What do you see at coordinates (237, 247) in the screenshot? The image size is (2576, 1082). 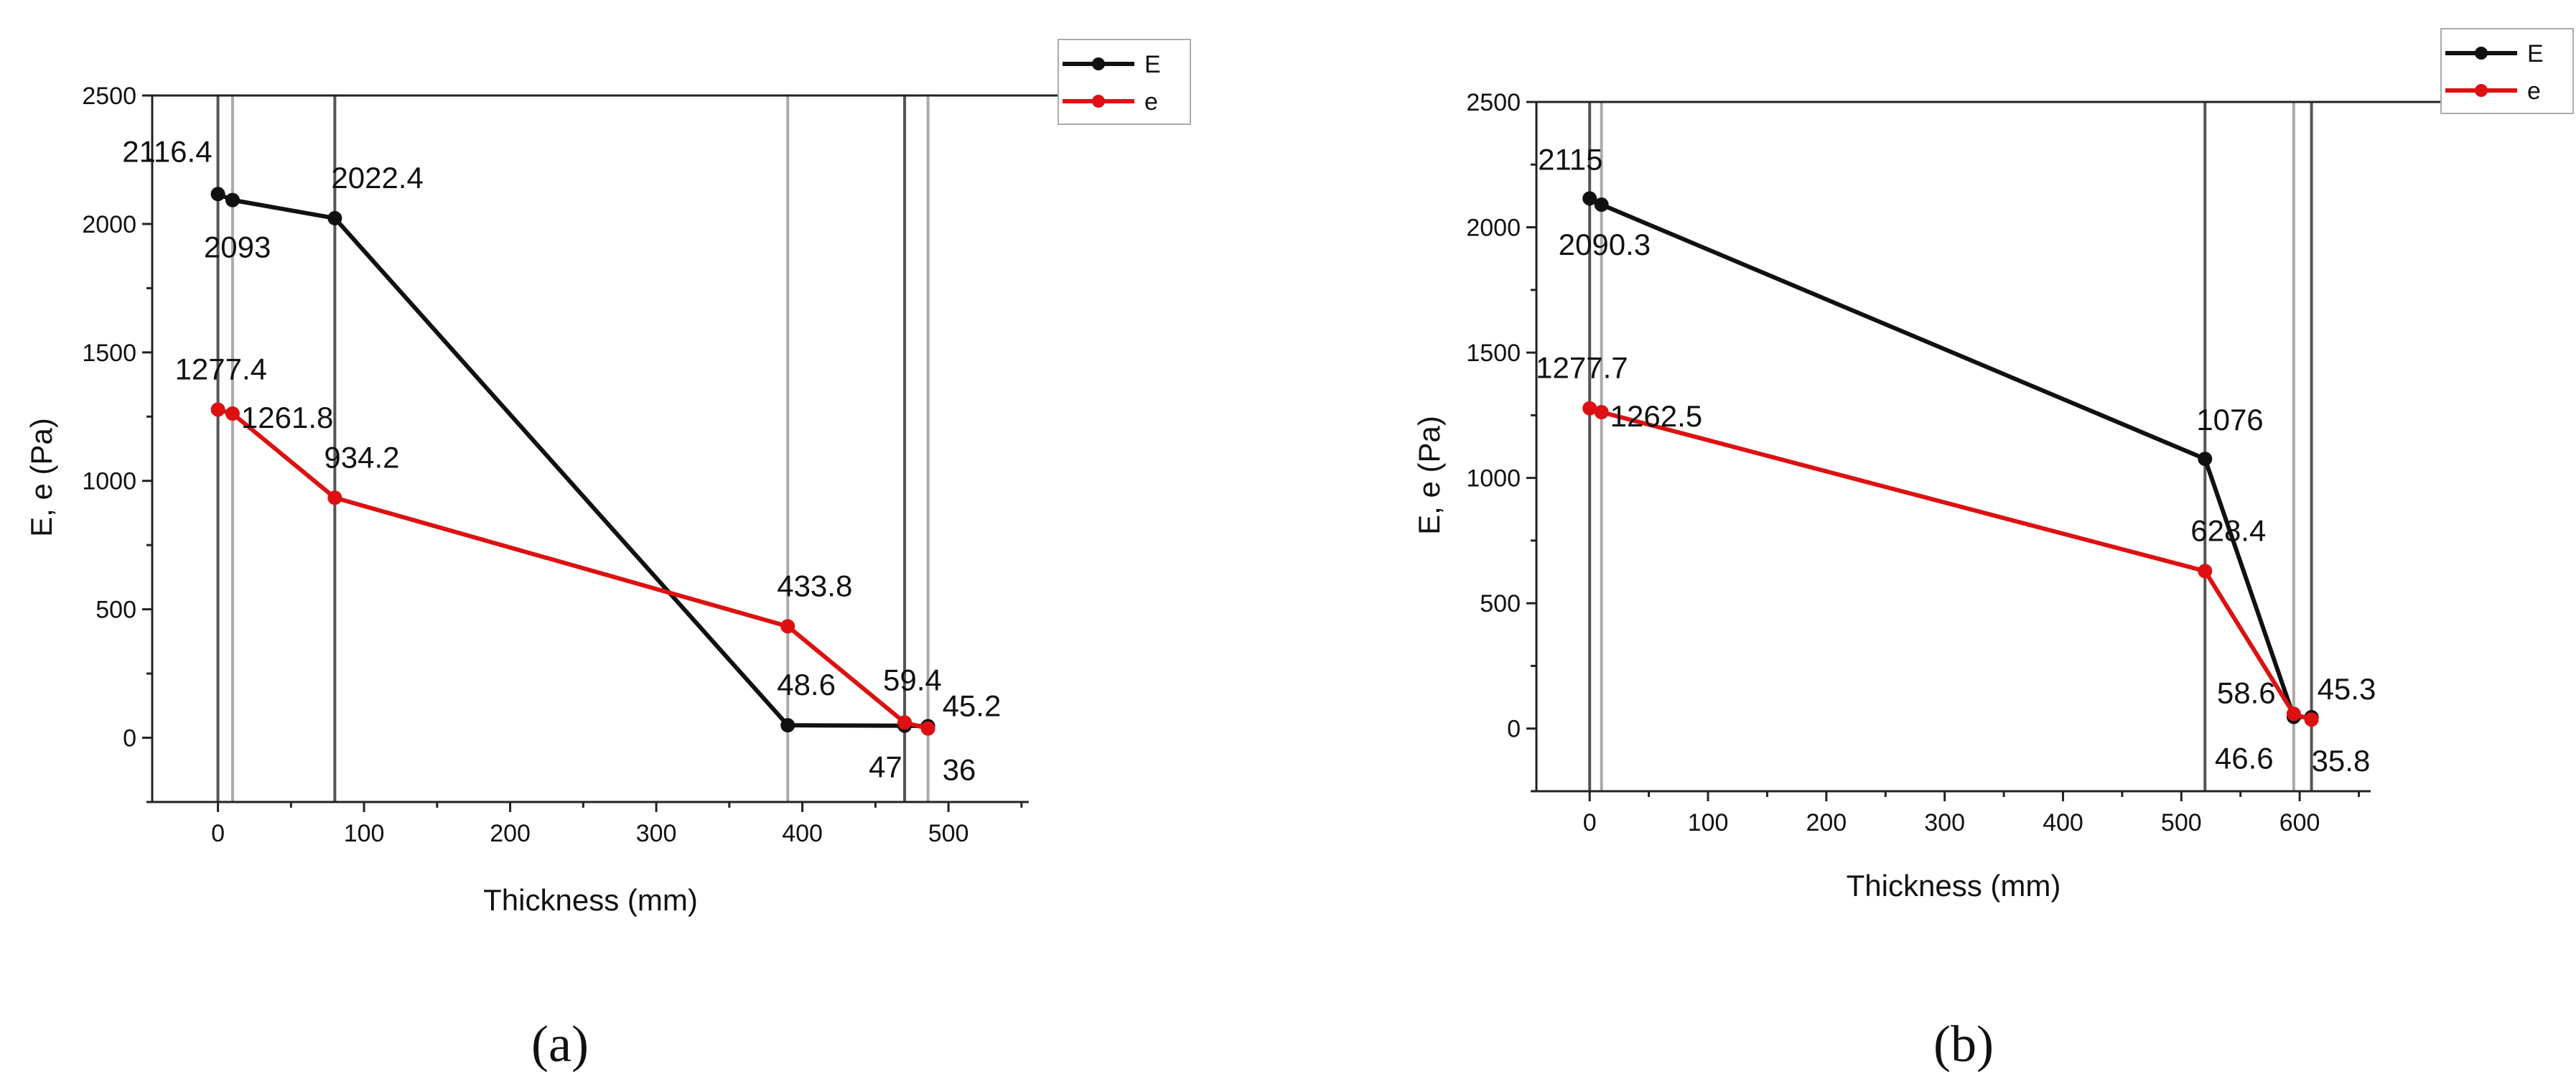 I see `data-label-E: 2093` at bounding box center [237, 247].